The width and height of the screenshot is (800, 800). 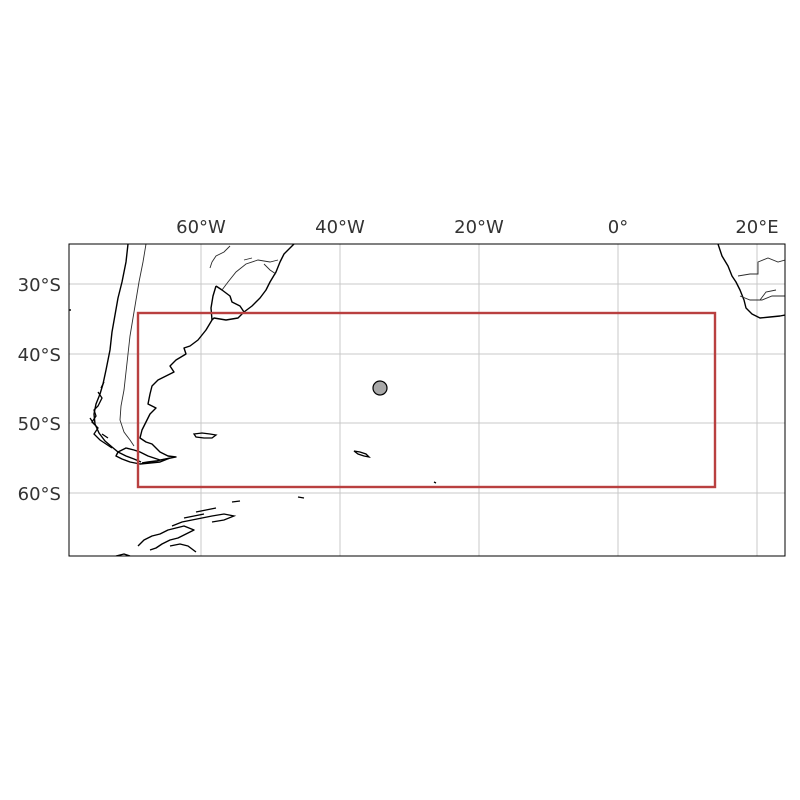 I want to click on africa-west-coast, so click(x=751, y=281).